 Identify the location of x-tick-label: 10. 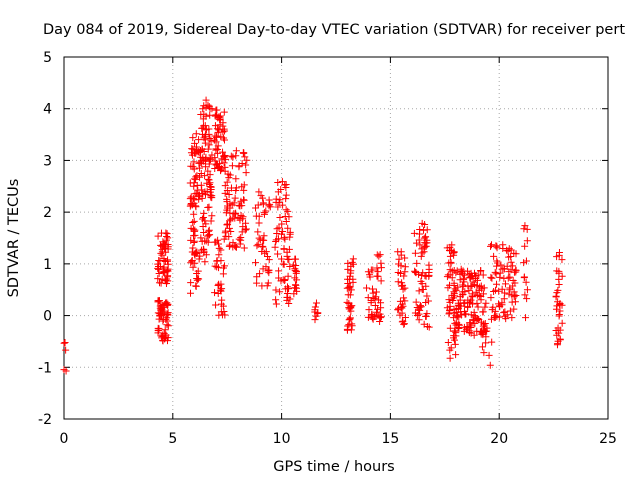
(282, 439).